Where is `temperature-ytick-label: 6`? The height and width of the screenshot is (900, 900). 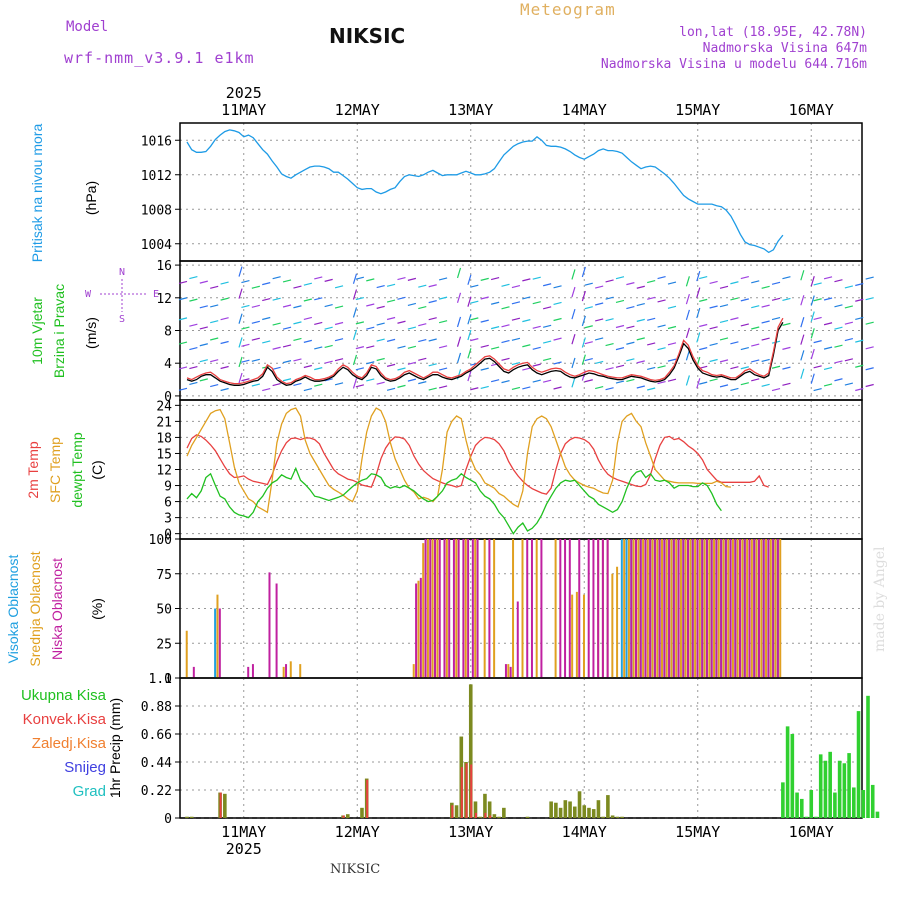 temperature-ytick-label: 6 is located at coordinates (168, 503).